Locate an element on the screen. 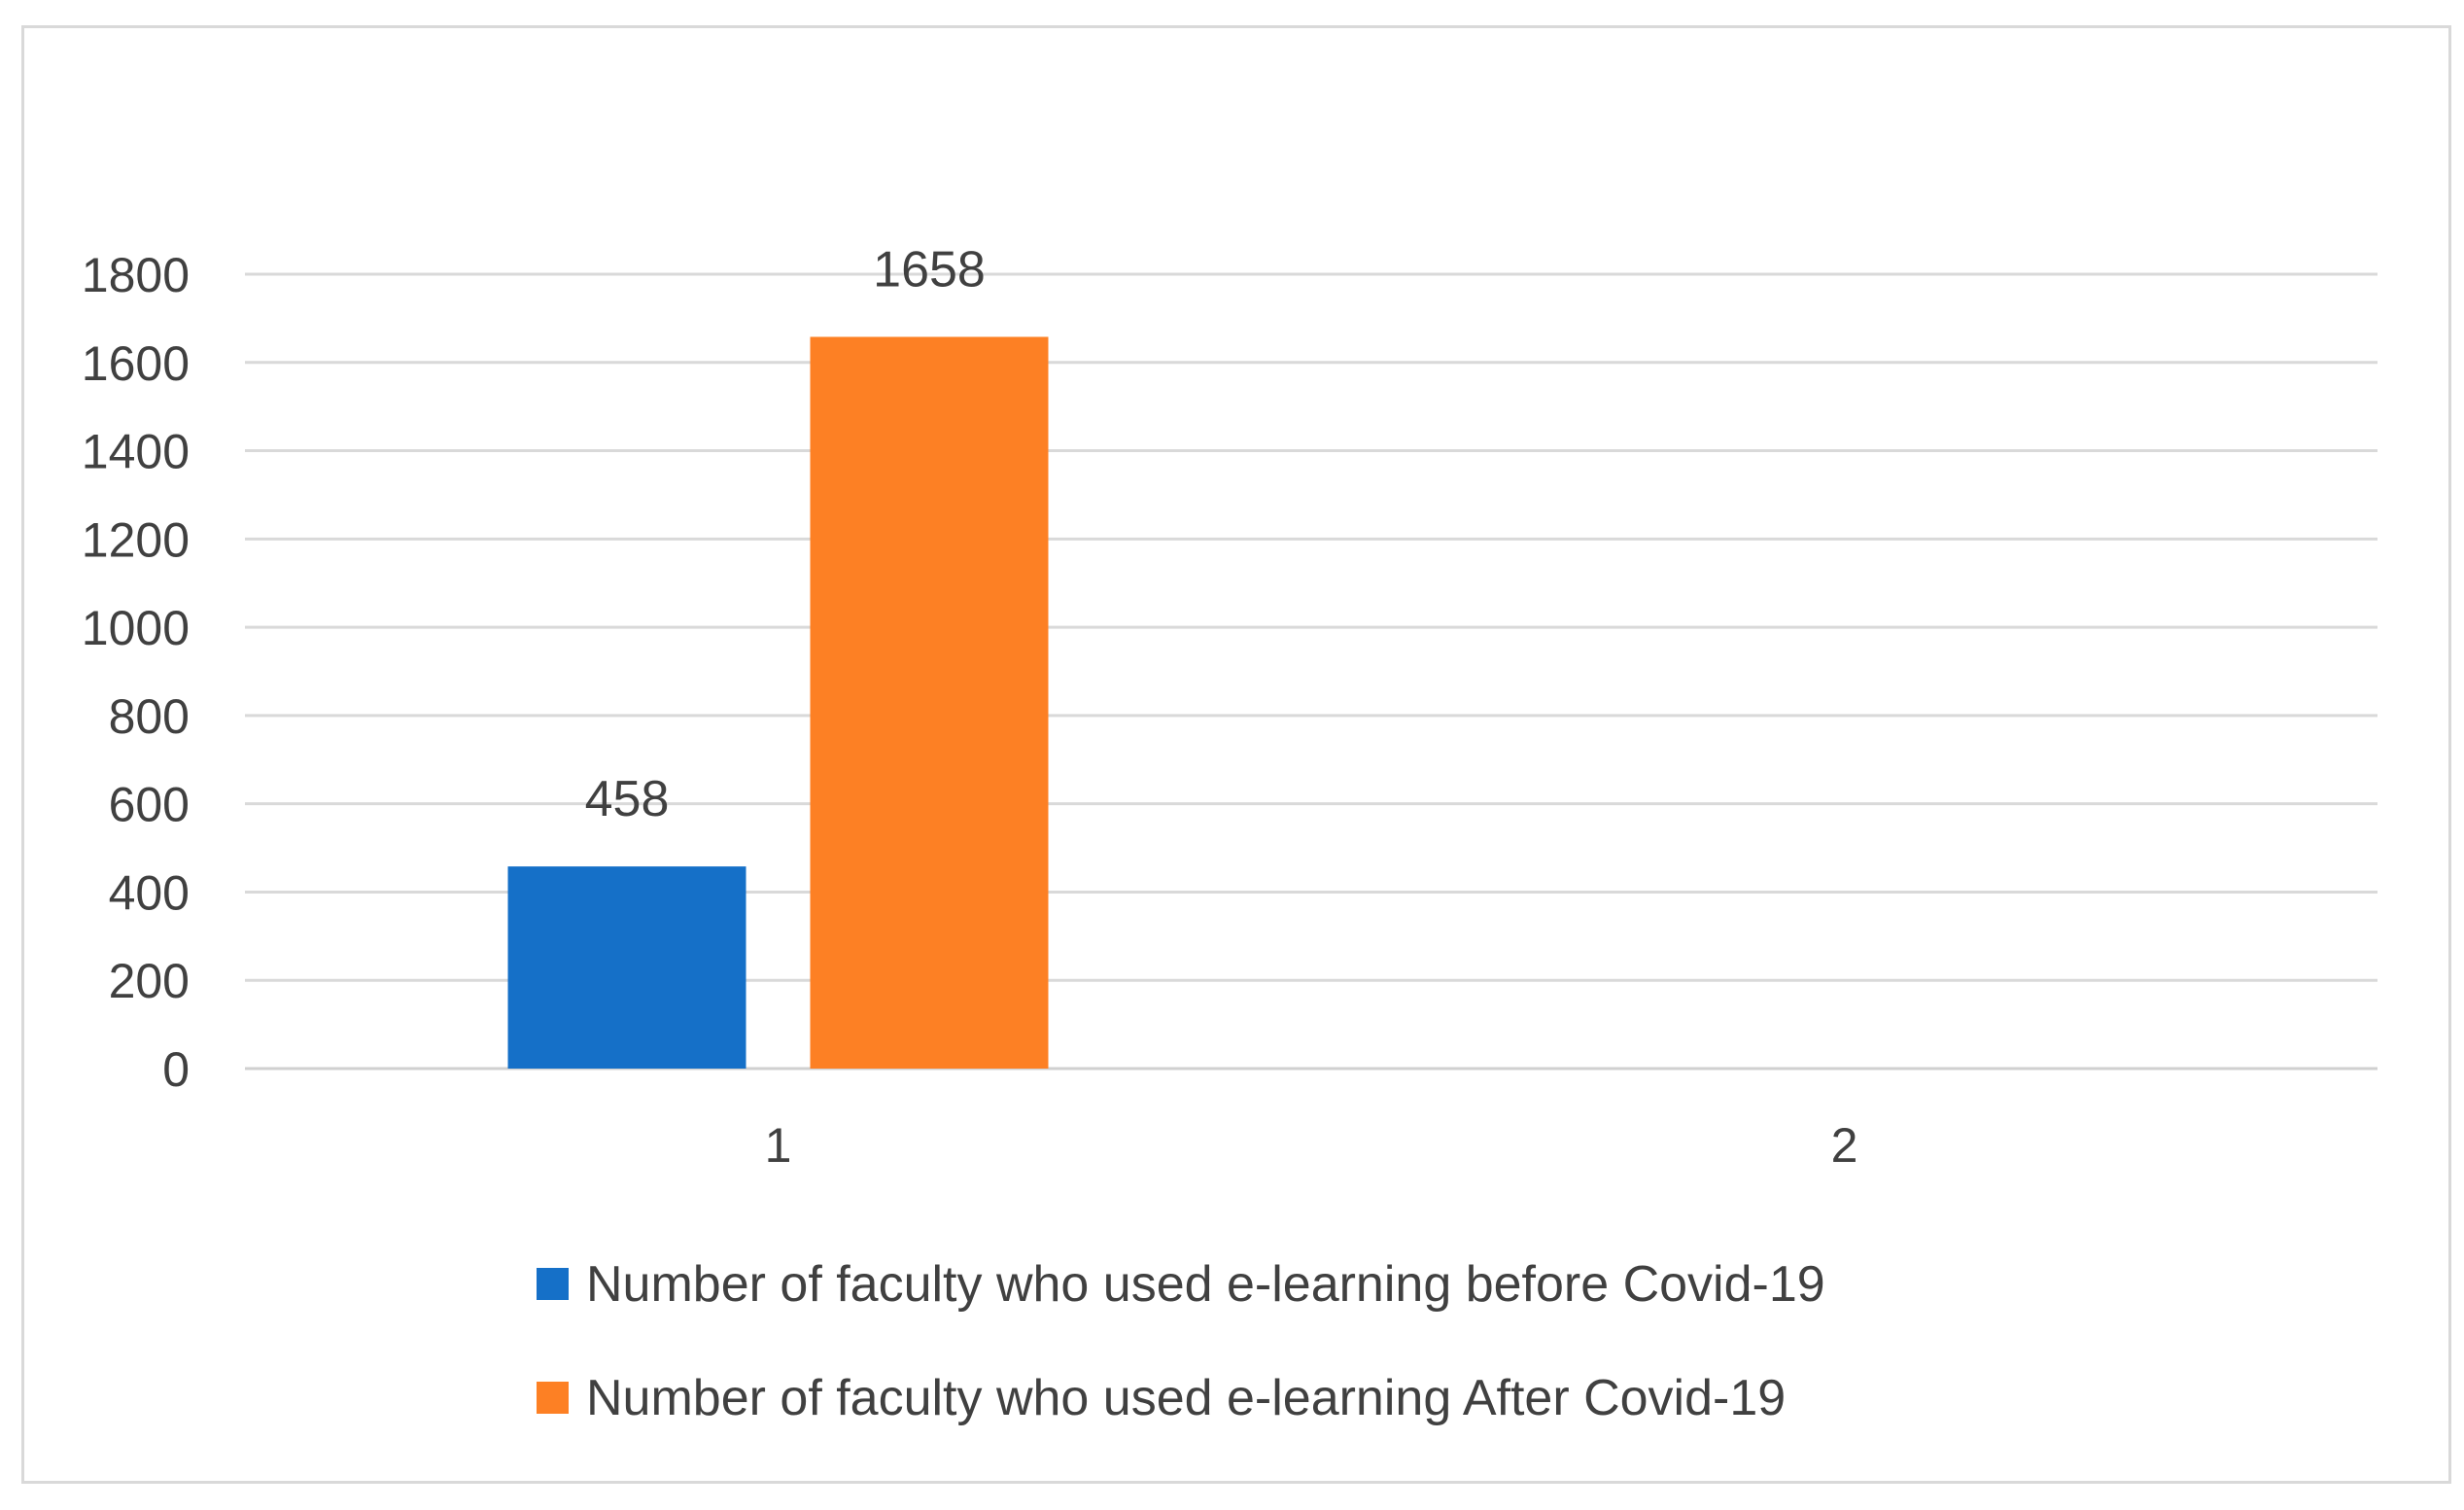 The width and height of the screenshot is (2464, 1510). y-tick-label: 0 is located at coordinates (176, 1069).